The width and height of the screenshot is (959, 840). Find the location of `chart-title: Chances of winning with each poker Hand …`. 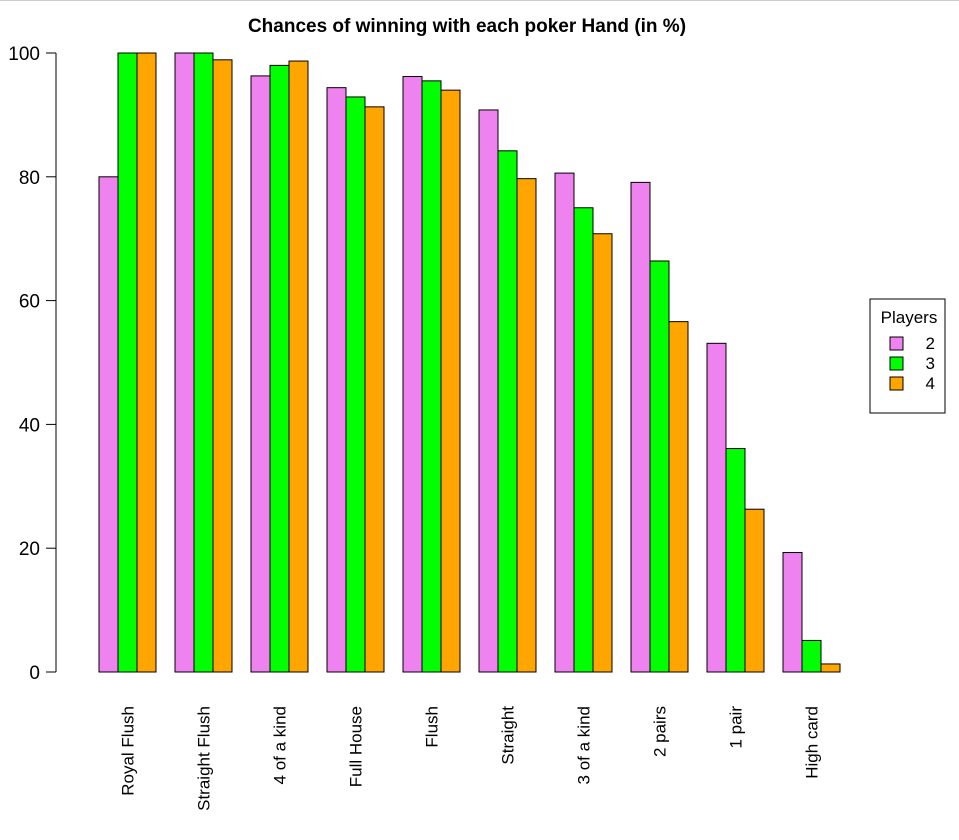

chart-title: Chances of winning with each poker Hand … is located at coordinates (467, 26).